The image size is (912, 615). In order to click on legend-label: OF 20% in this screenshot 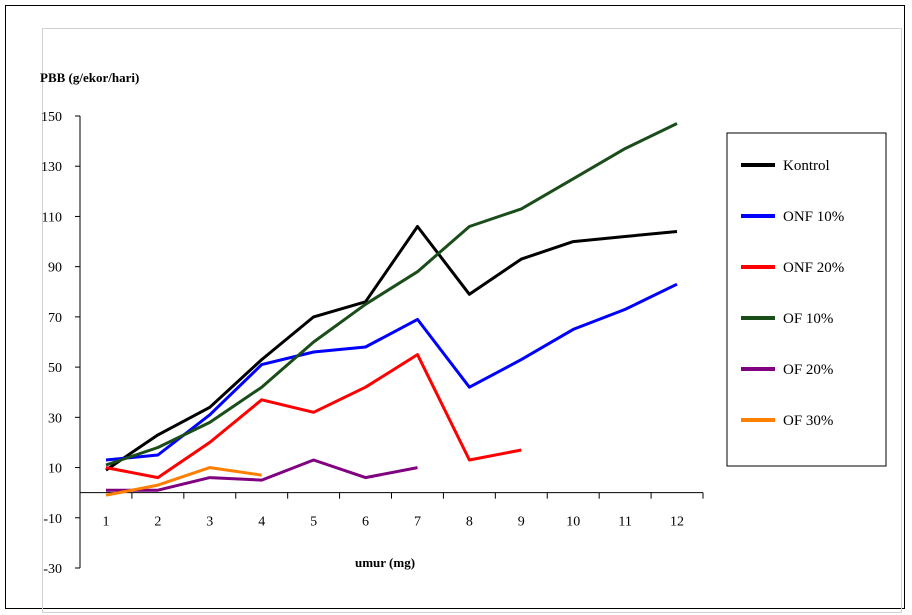, I will do `click(808, 370)`.